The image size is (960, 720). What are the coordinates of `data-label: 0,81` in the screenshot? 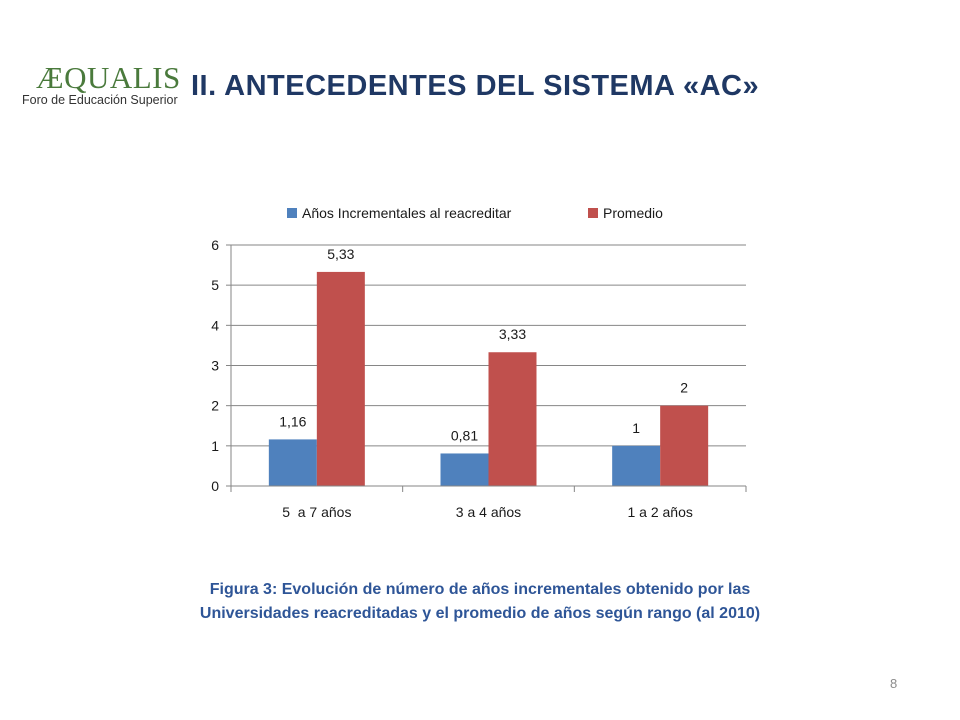 It's located at (464, 435).